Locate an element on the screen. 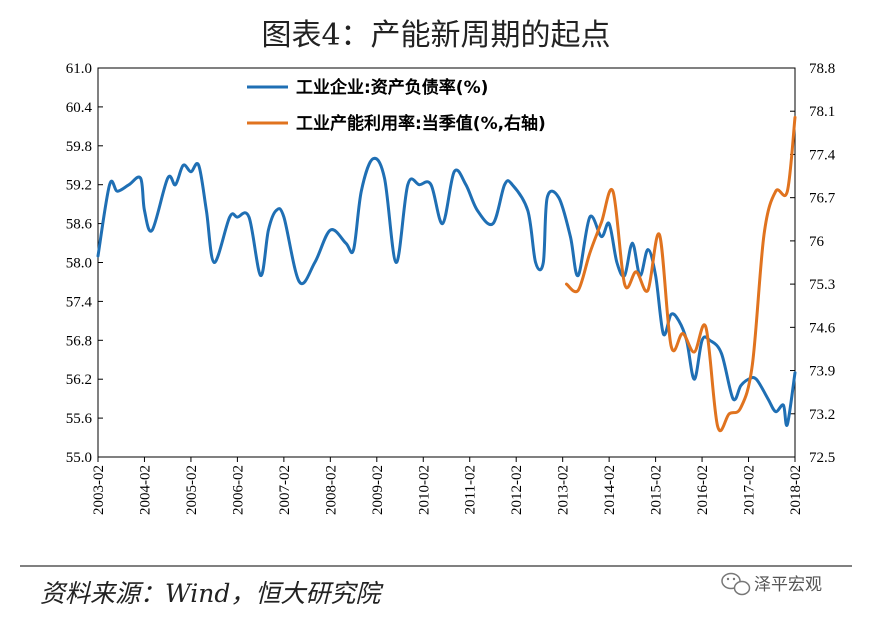  x-tick-label: 2014-02 is located at coordinates (610, 490).